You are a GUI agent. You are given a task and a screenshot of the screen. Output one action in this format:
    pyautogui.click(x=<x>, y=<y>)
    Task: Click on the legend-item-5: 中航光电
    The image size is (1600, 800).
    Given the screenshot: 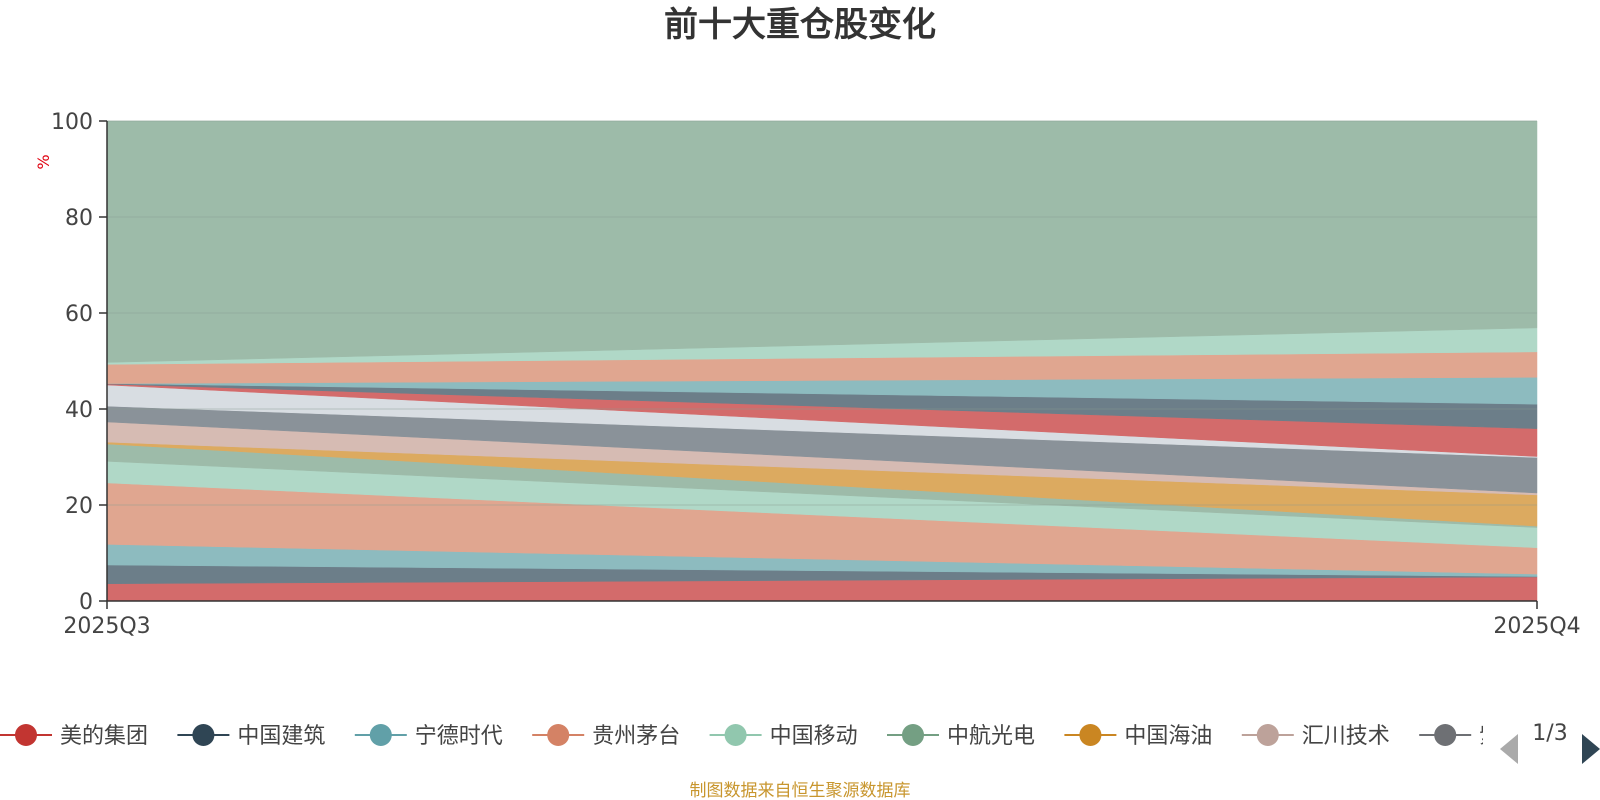 What is the action you would take?
    pyautogui.click(x=961, y=736)
    